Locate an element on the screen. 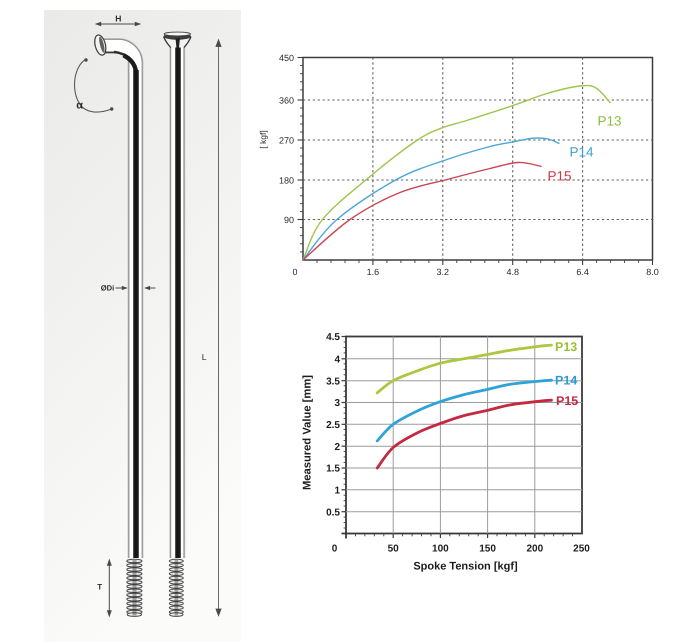  svg-text: 0.5 is located at coordinates (333, 512).